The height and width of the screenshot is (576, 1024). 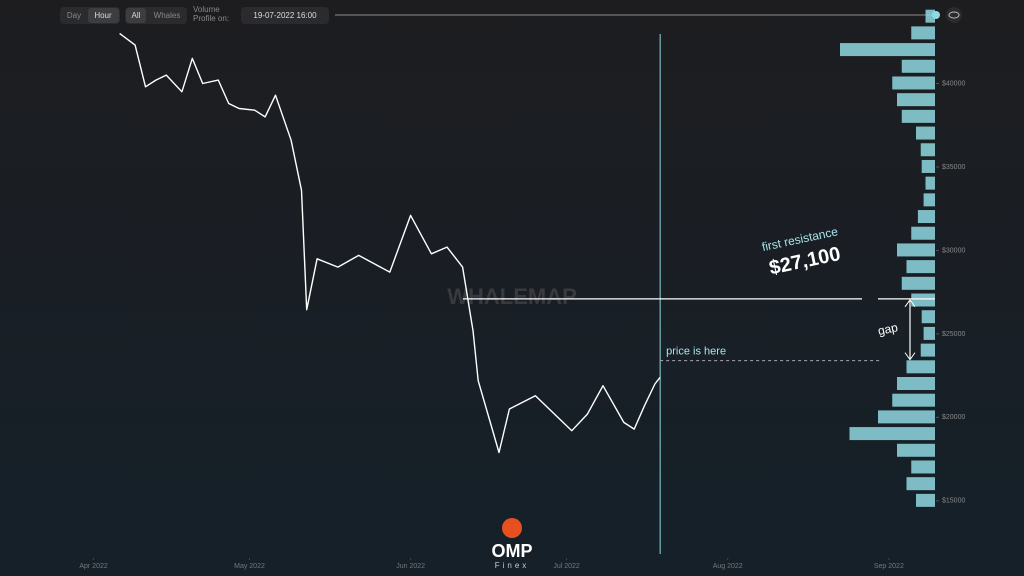 I want to click on profile-label-box: Volume Profile on:, so click(x=211, y=14).